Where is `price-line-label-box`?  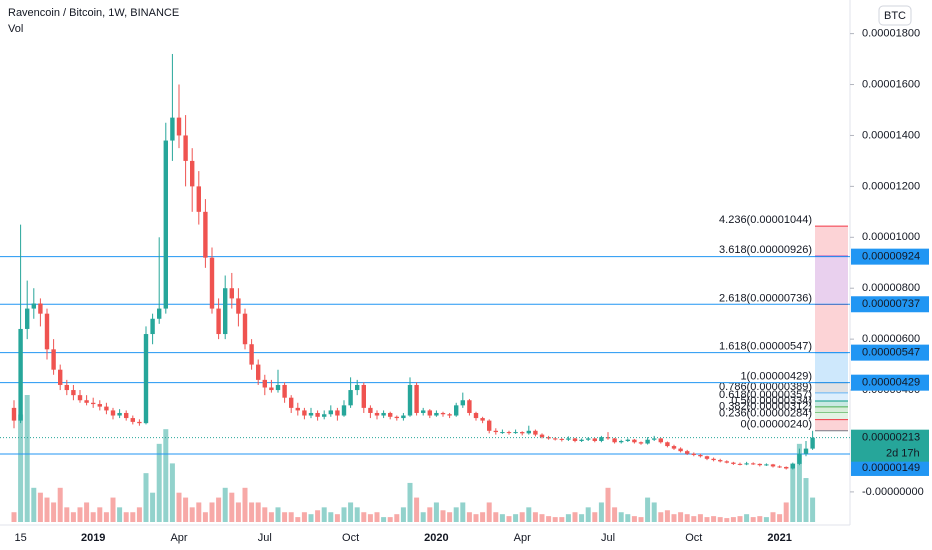 price-line-label-box is located at coordinates (890, 467).